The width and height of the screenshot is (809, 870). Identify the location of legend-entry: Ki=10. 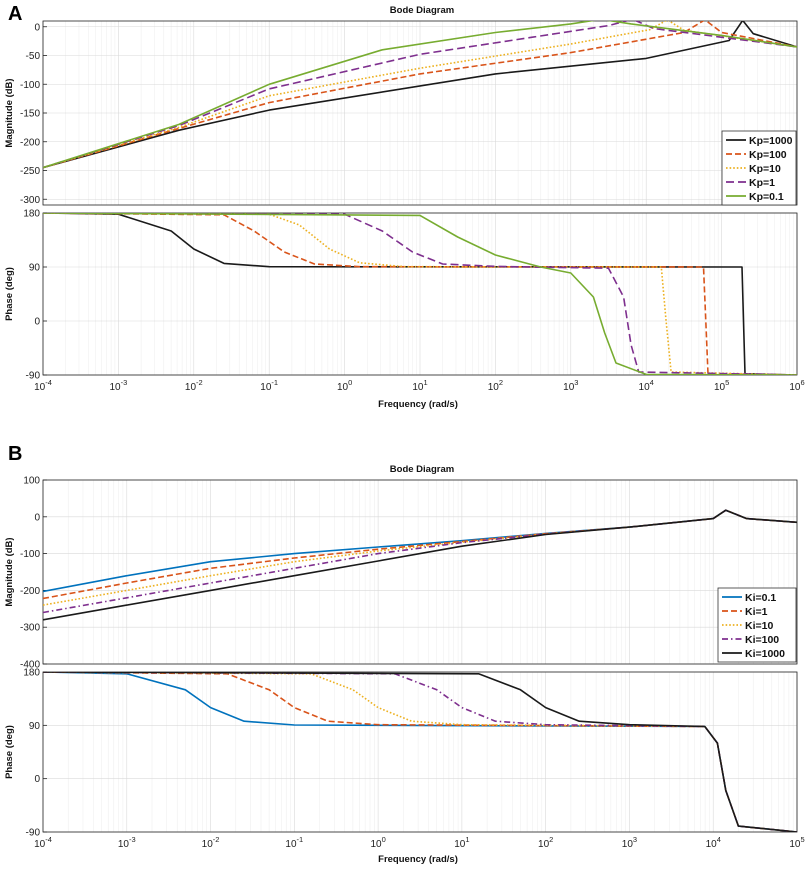
(759, 626).